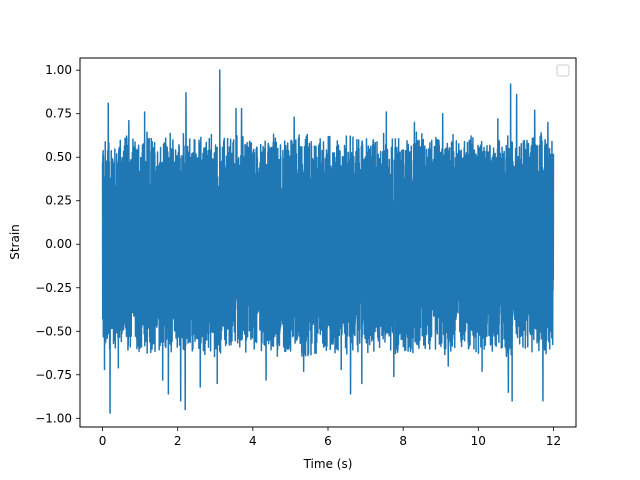  What do you see at coordinates (328, 464) in the screenshot?
I see `x-axis-label: Time (s)` at bounding box center [328, 464].